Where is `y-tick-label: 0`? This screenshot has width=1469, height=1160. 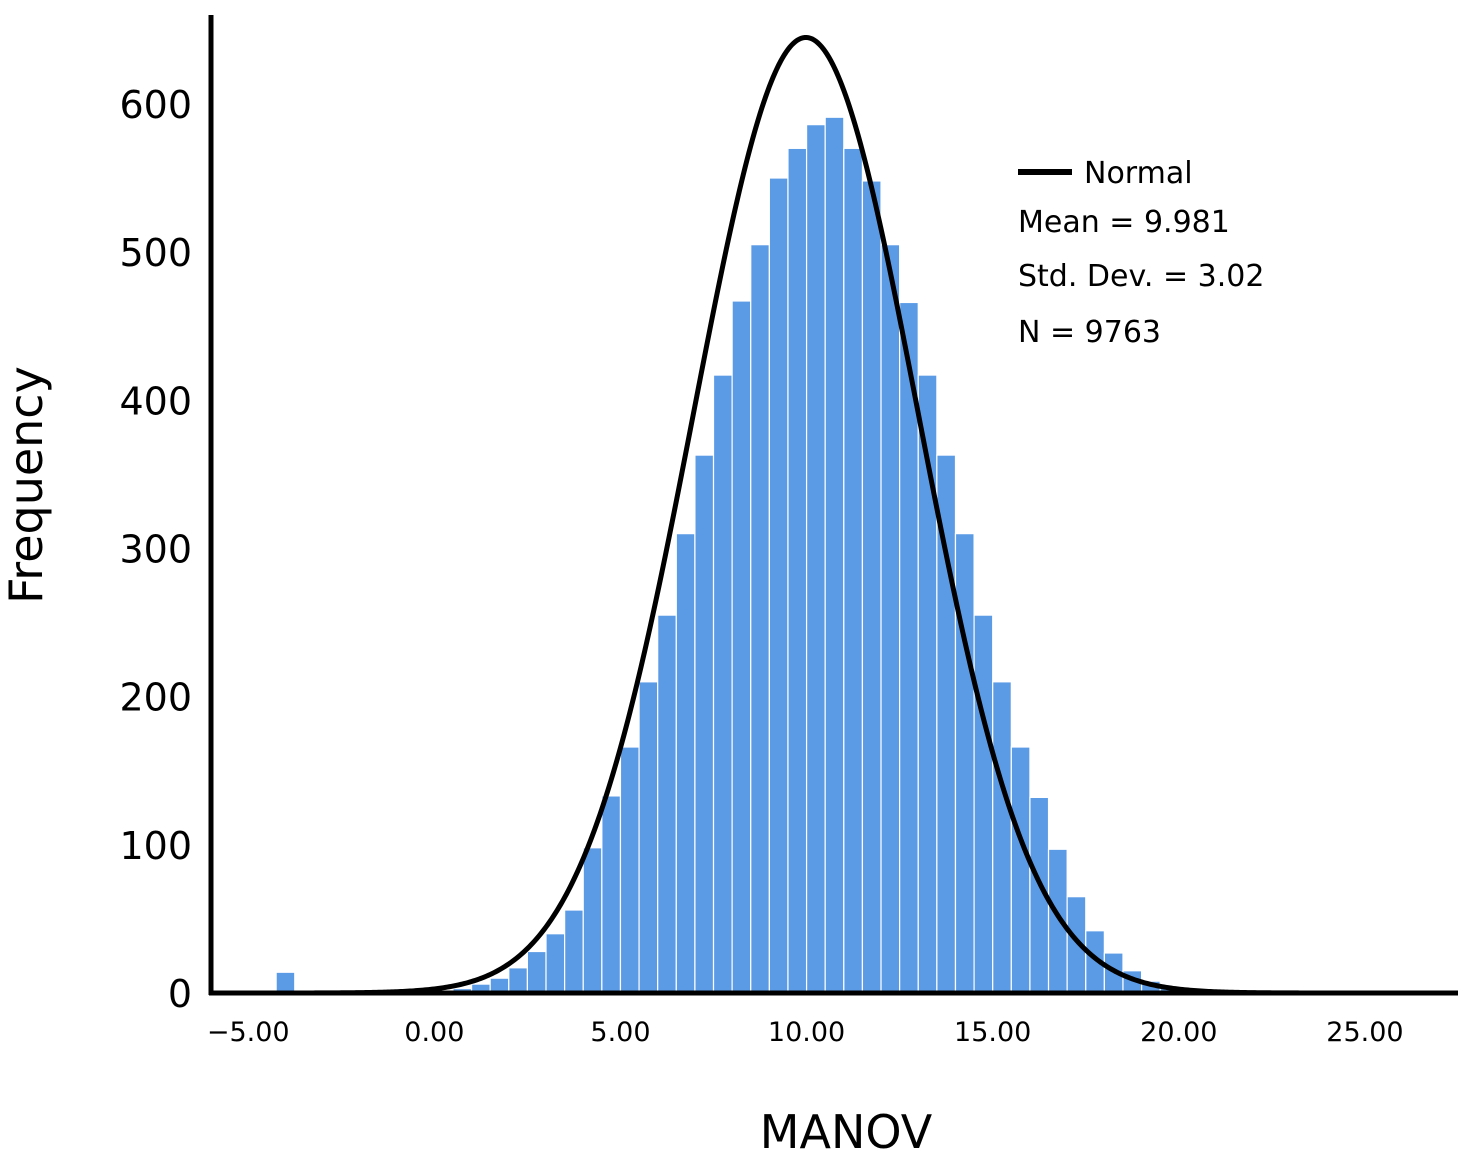 y-tick-label: 0 is located at coordinates (180, 994).